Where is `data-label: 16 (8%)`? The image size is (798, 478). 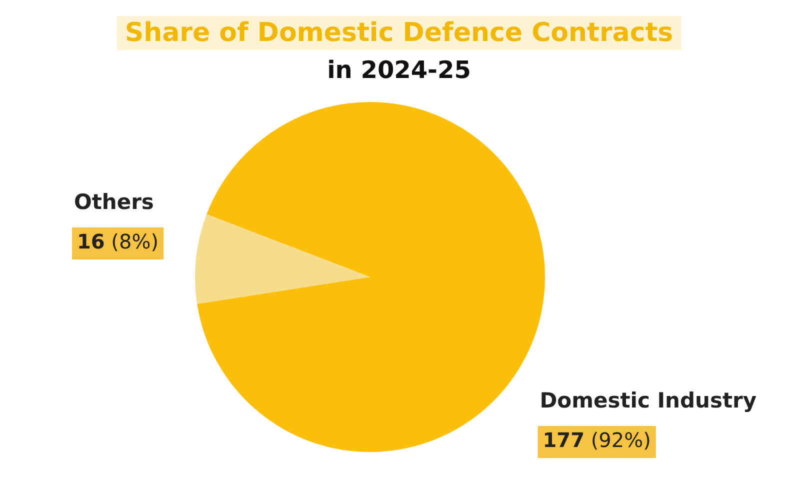 data-label: 16 (8%) is located at coordinates (117, 242).